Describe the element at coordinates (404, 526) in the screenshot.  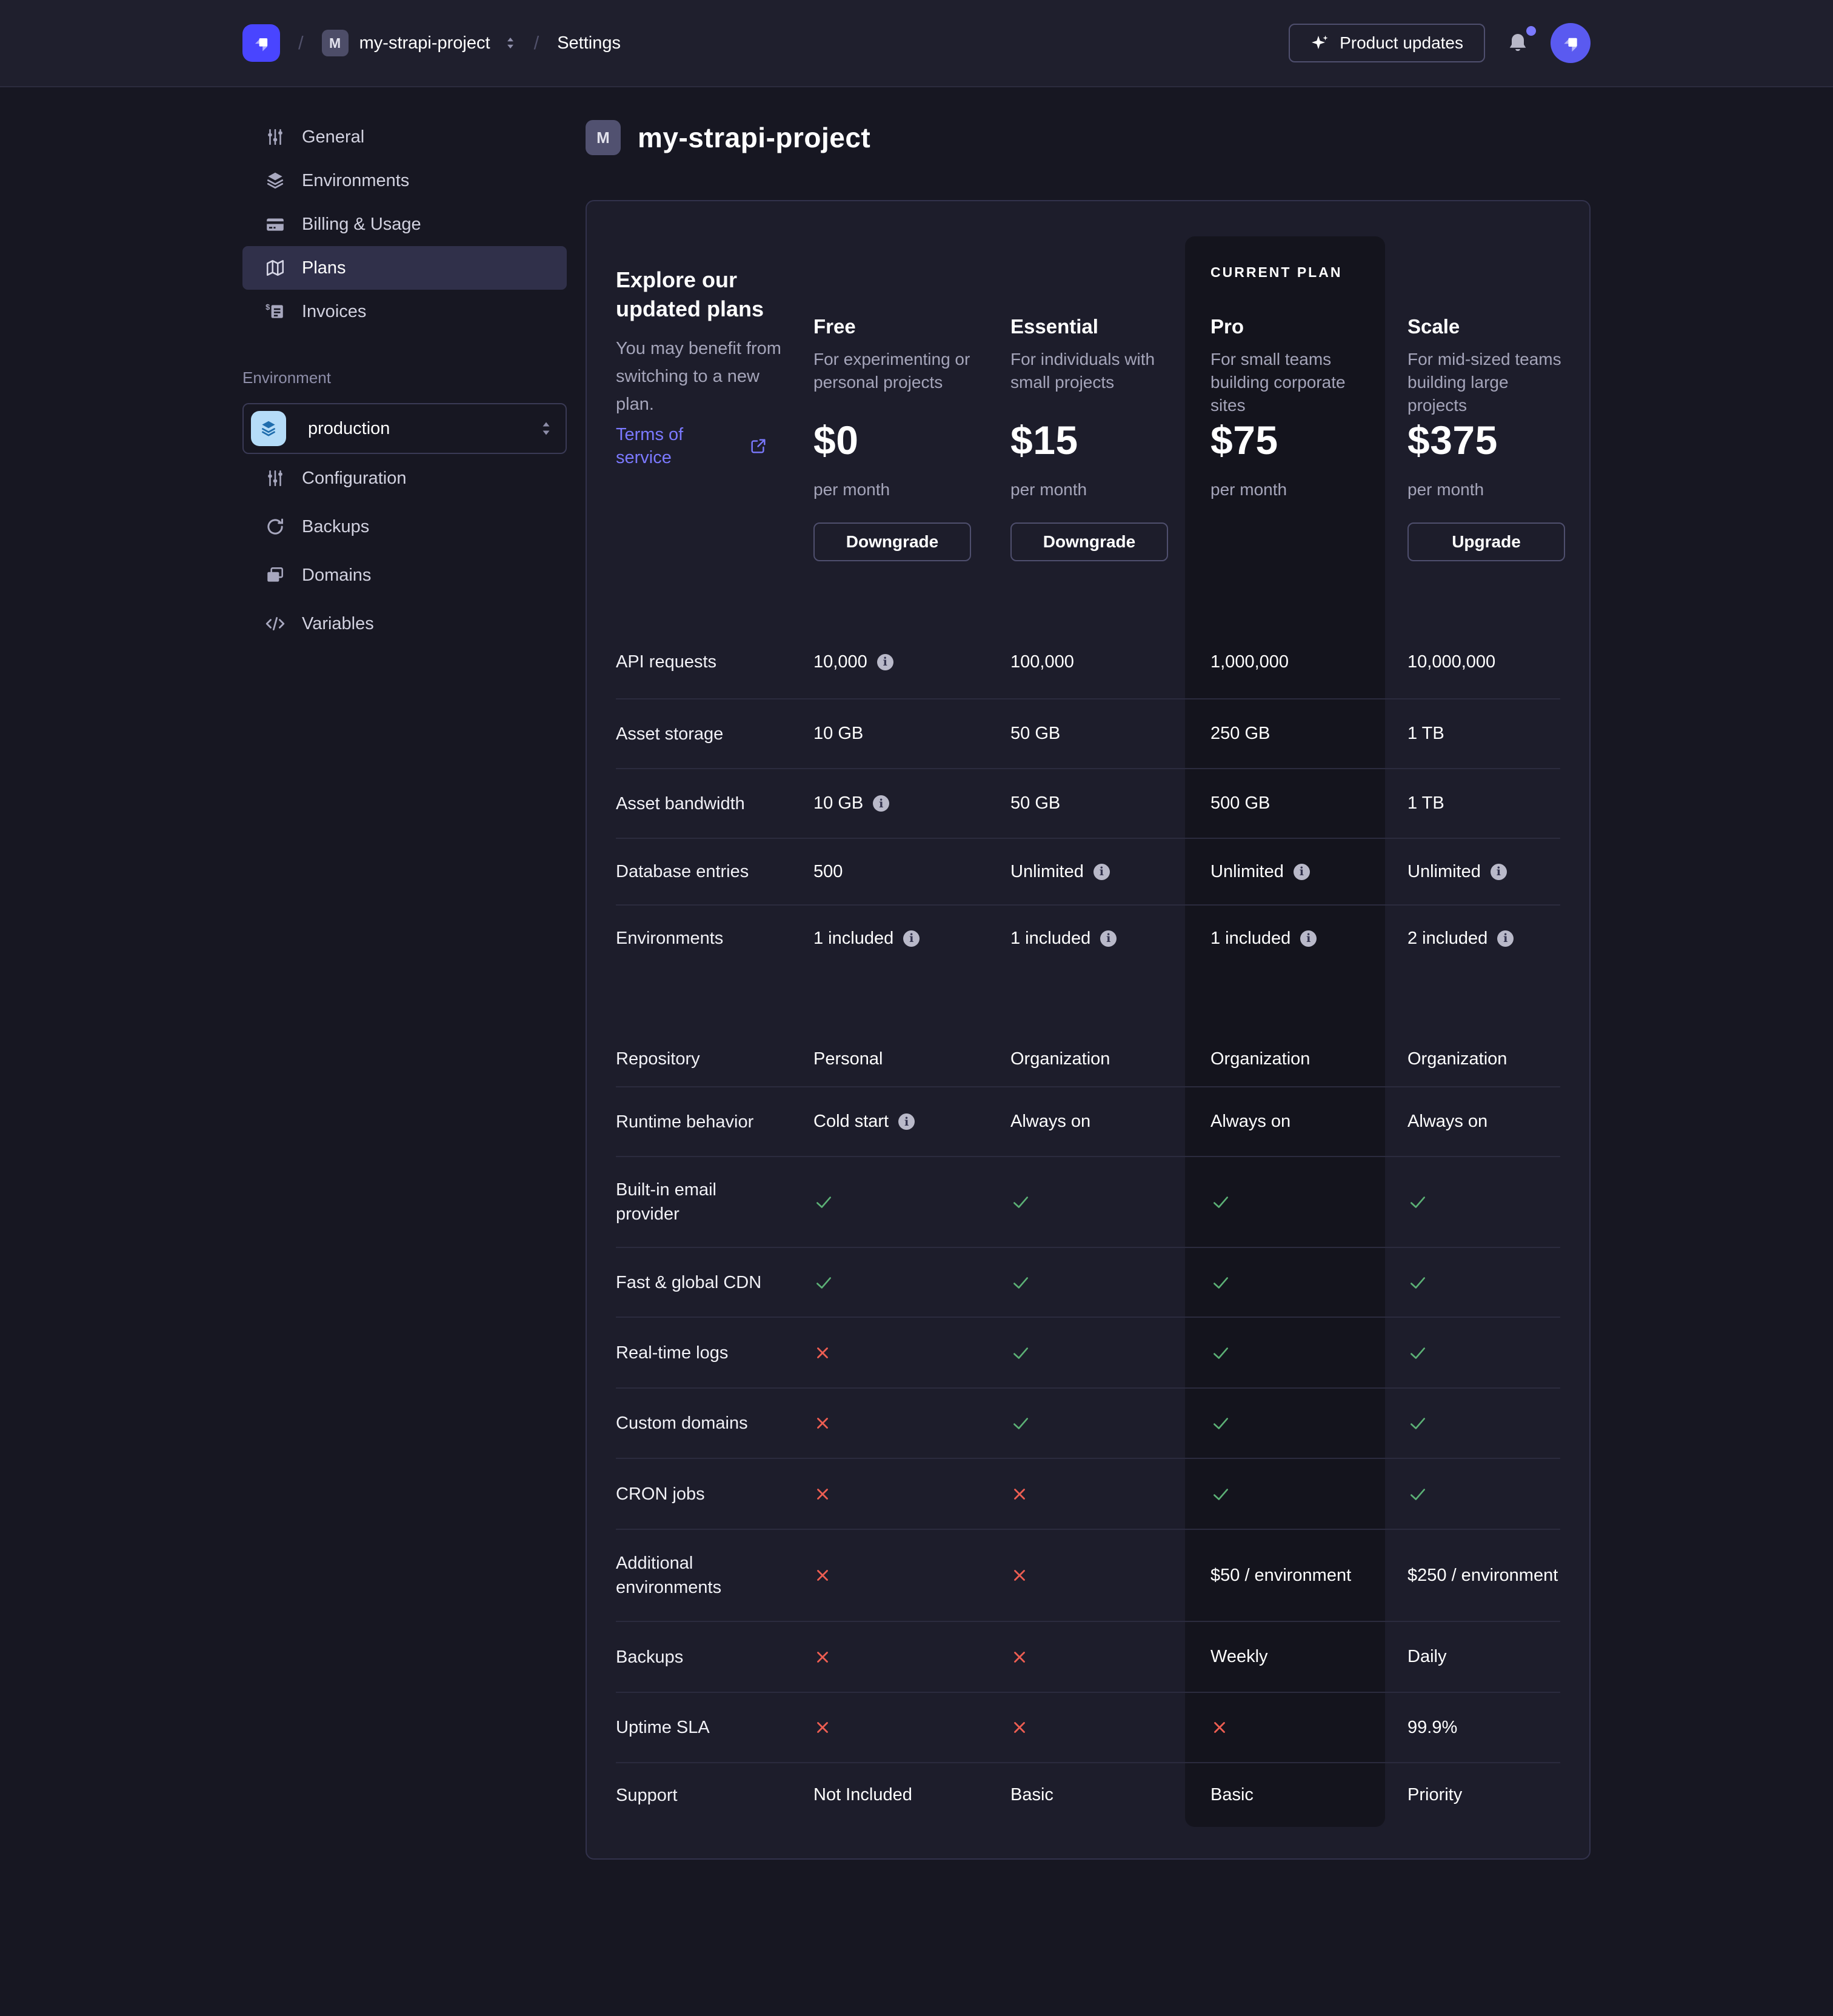
I see `sidebar-item-backups: Backups` at that location.